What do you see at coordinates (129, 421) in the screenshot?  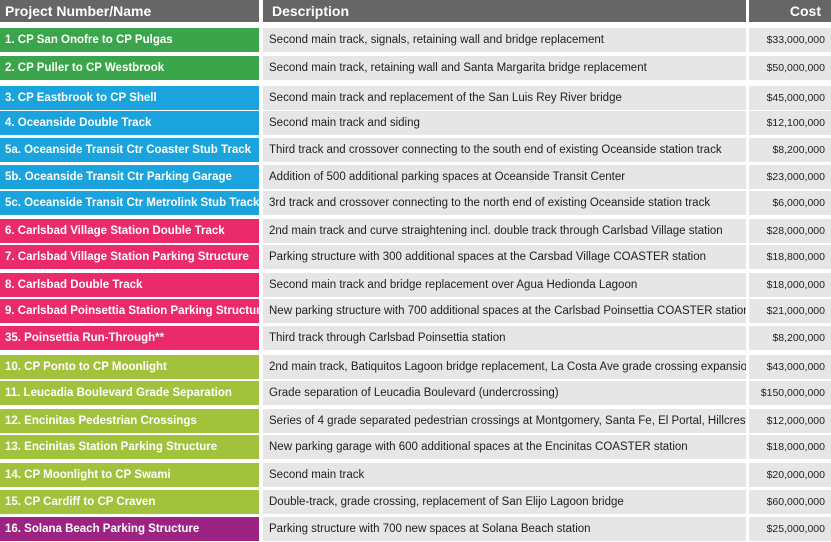 I see `project-name: 12. Encinitas Pedestrian Crossings` at bounding box center [129, 421].